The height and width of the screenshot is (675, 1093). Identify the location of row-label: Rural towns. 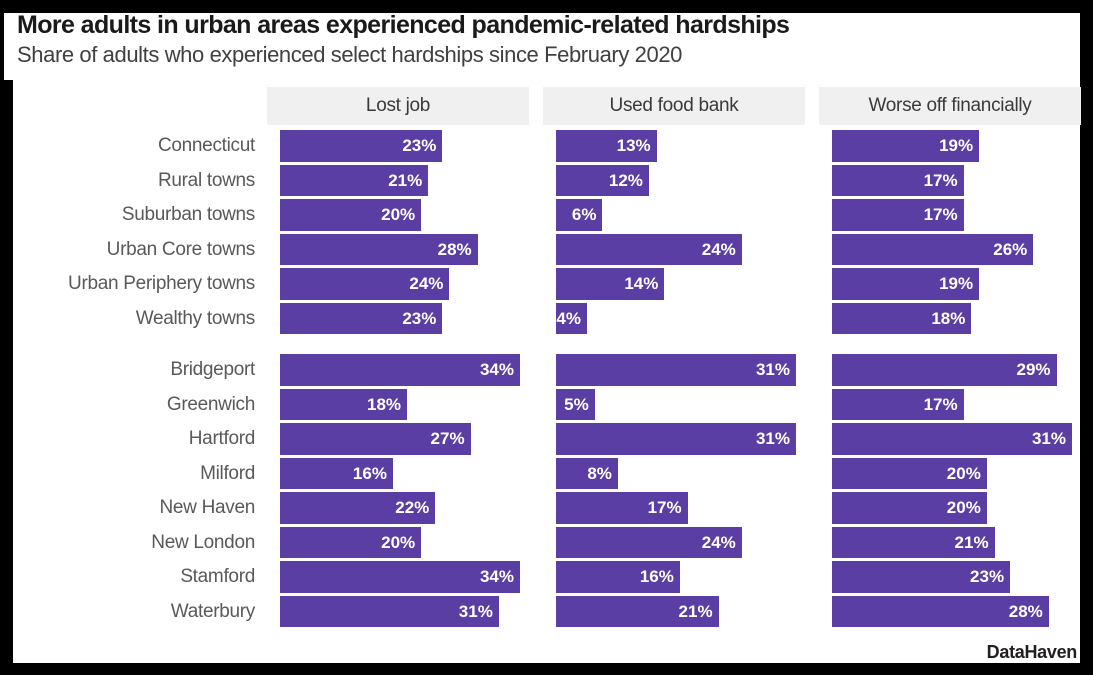
(206, 180).